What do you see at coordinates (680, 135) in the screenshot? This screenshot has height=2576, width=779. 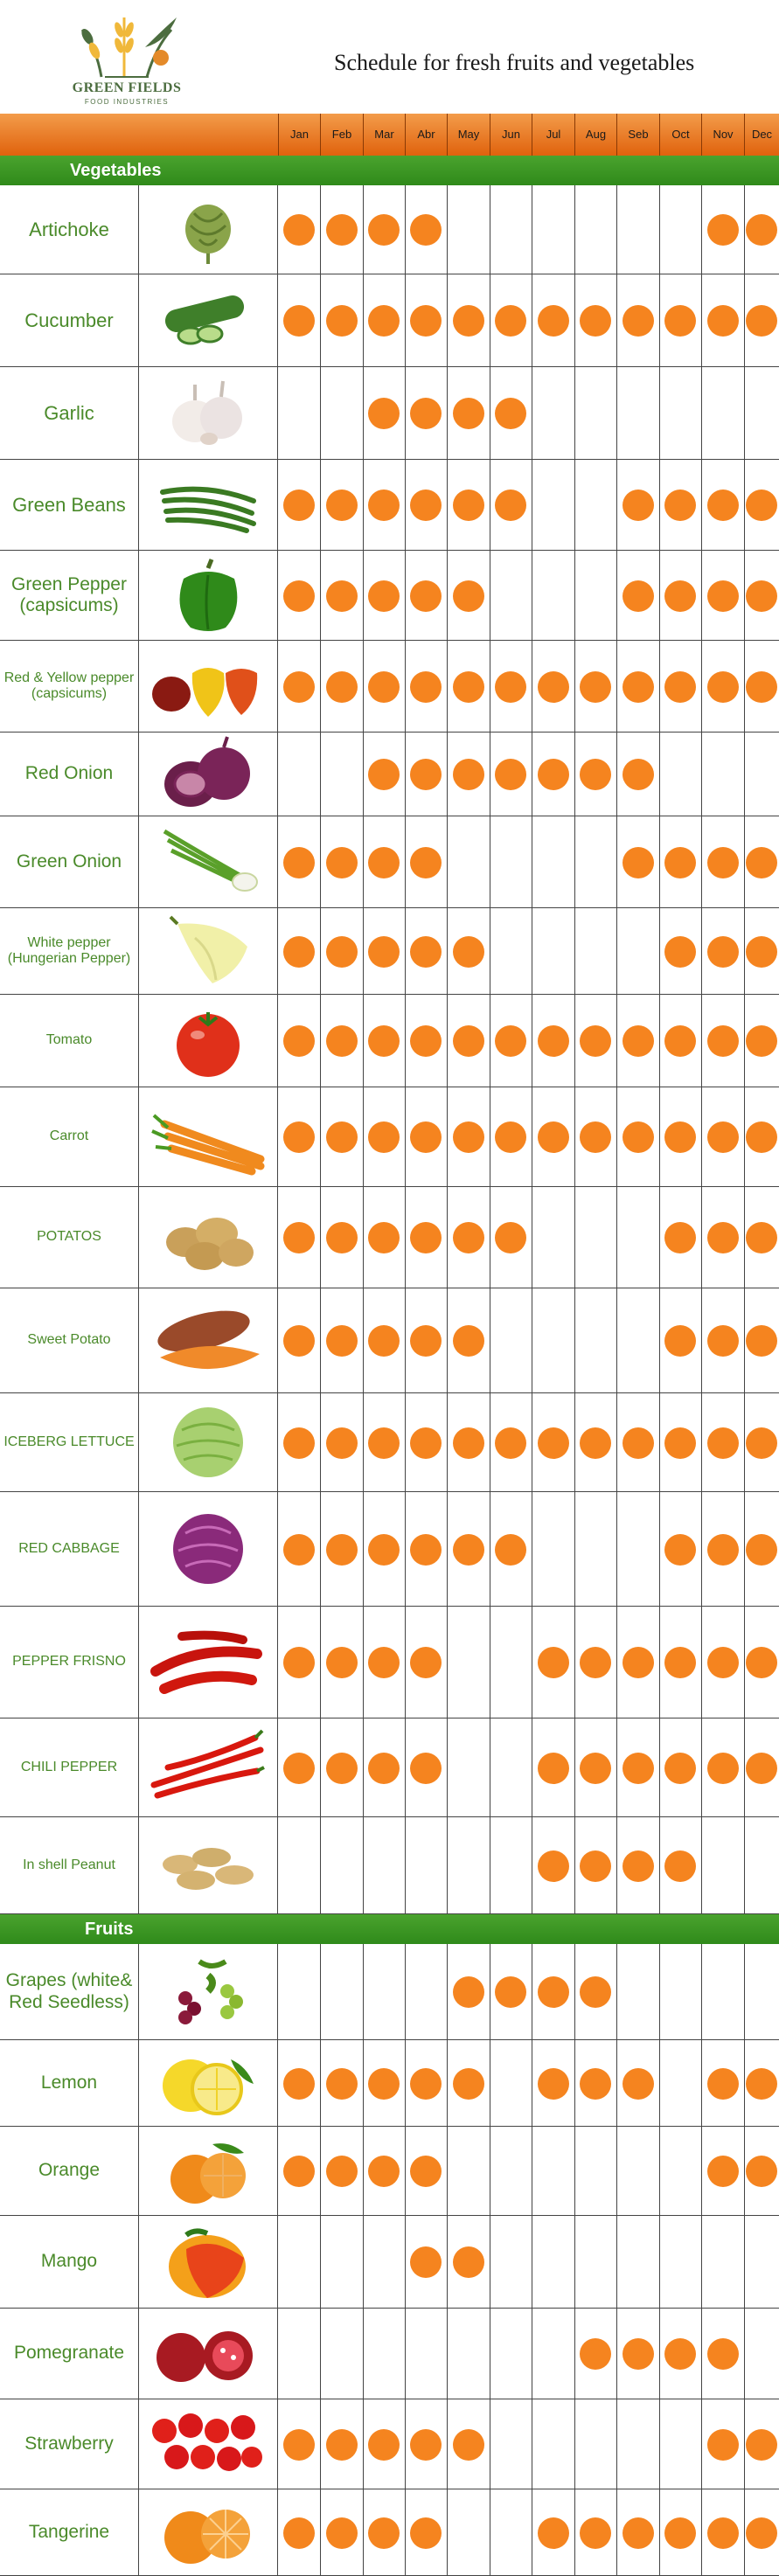 I see `month-header-oct: Oct` at bounding box center [680, 135].